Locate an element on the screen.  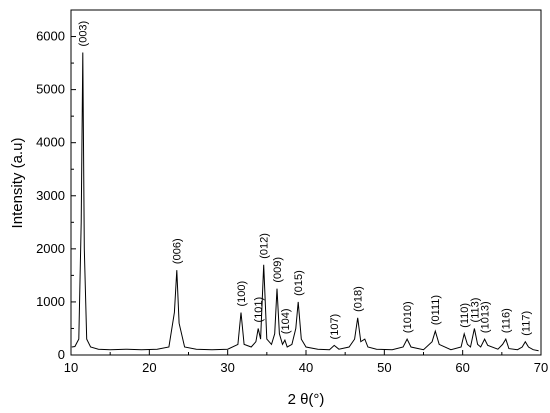
y-tick-label: 0 is located at coordinates (61, 354).